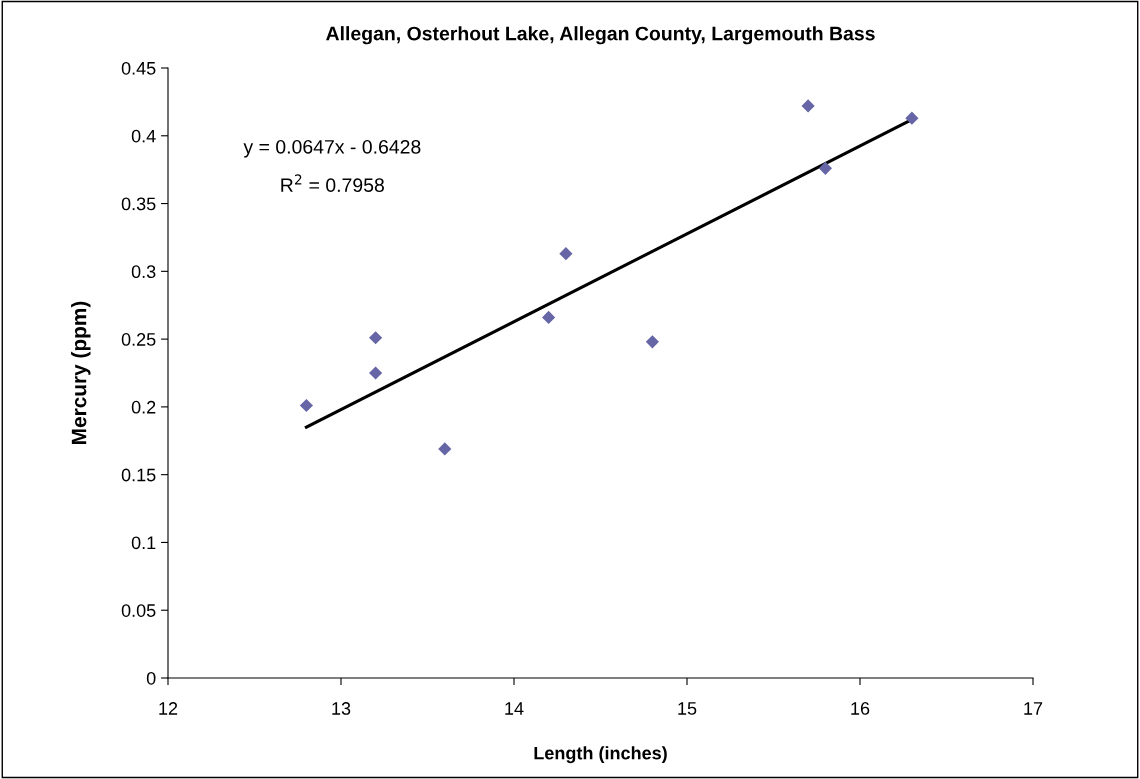  What do you see at coordinates (138, 610) in the screenshot?
I see `y-tick-label: 0.05` at bounding box center [138, 610].